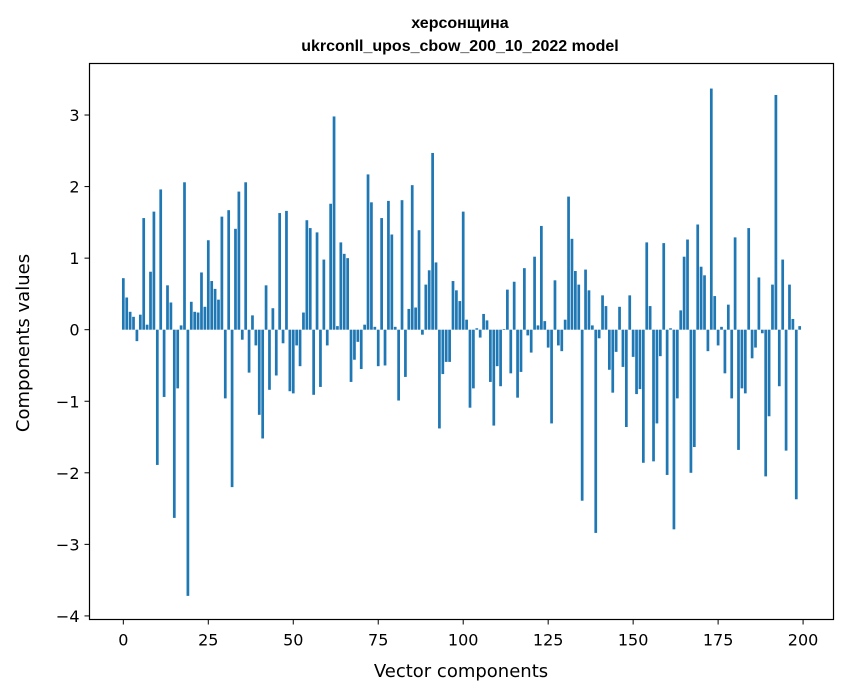 The image size is (847, 700). I want to click on y-tick-label: 3, so click(74, 115).